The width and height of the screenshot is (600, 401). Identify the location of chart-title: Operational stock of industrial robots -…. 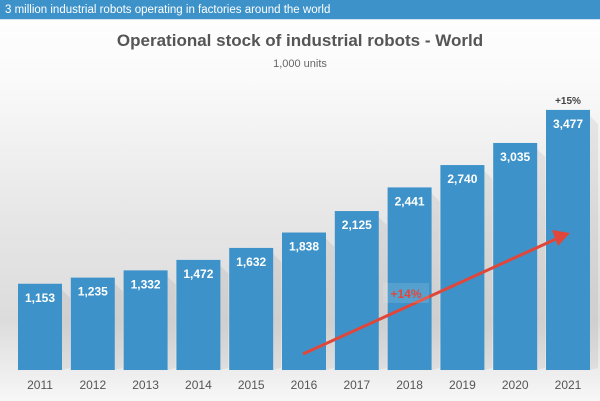
(300, 40).